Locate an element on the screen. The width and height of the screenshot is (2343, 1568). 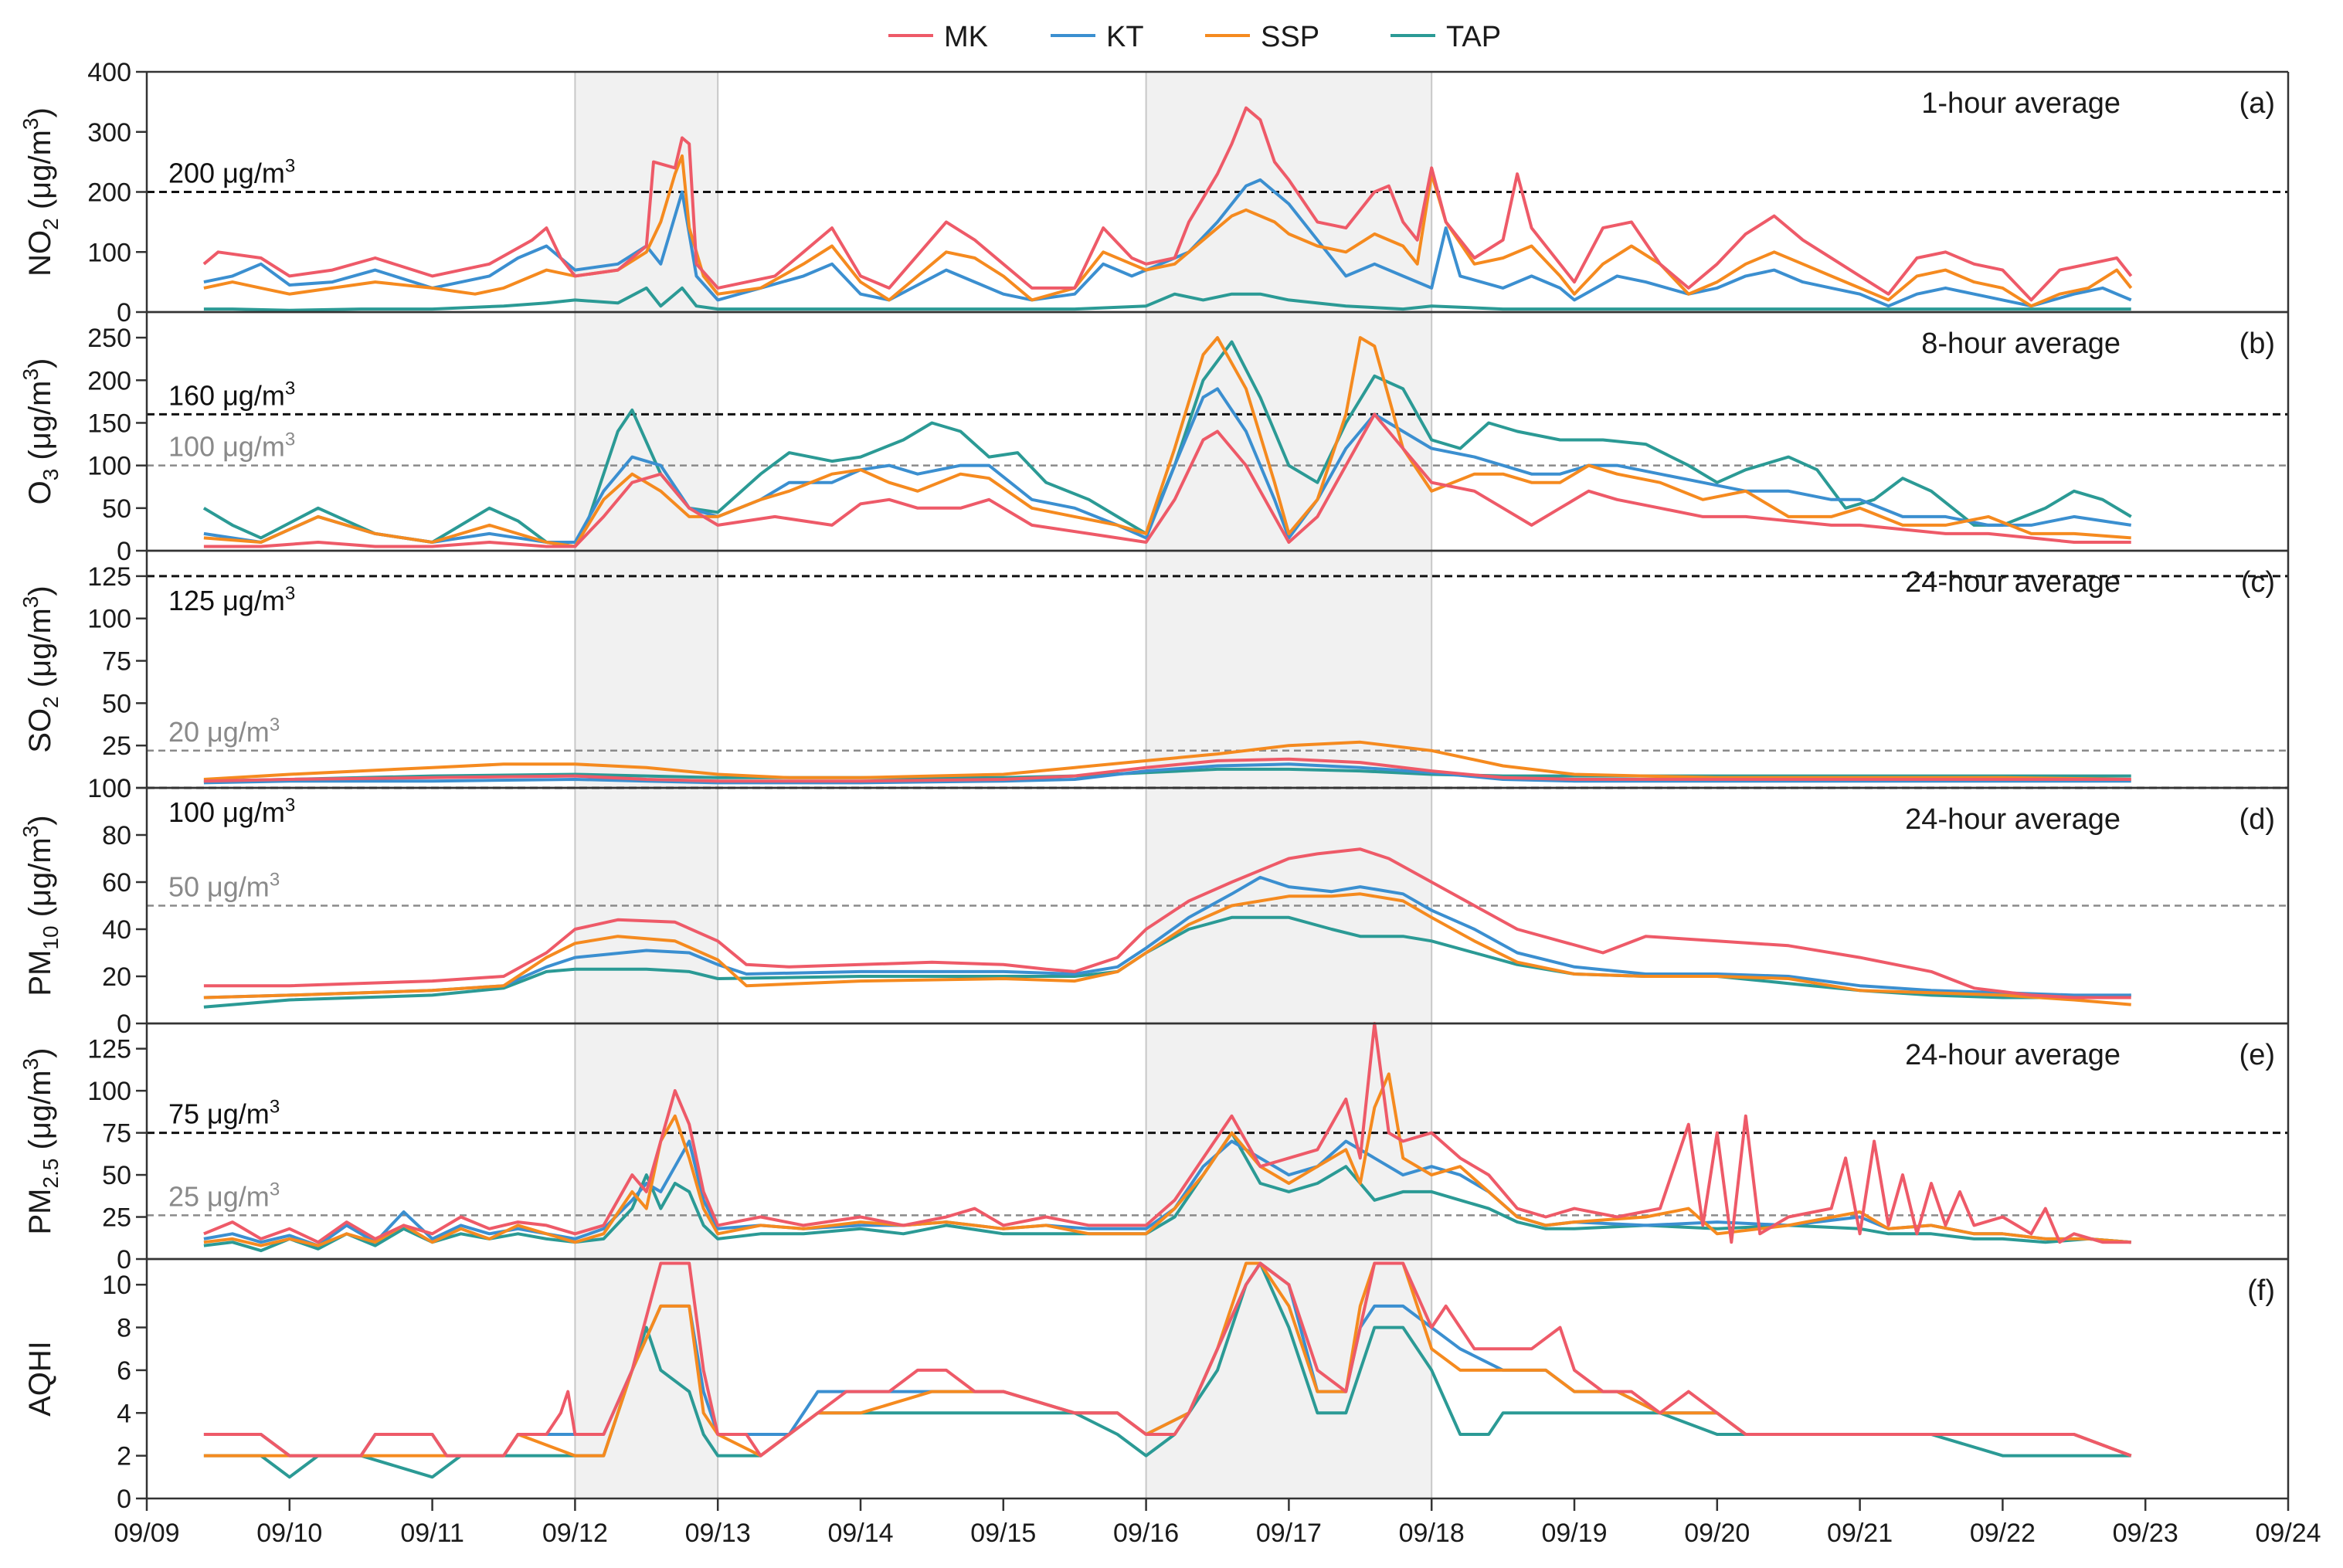
series-line-e-mk is located at coordinates (1167, 1133).